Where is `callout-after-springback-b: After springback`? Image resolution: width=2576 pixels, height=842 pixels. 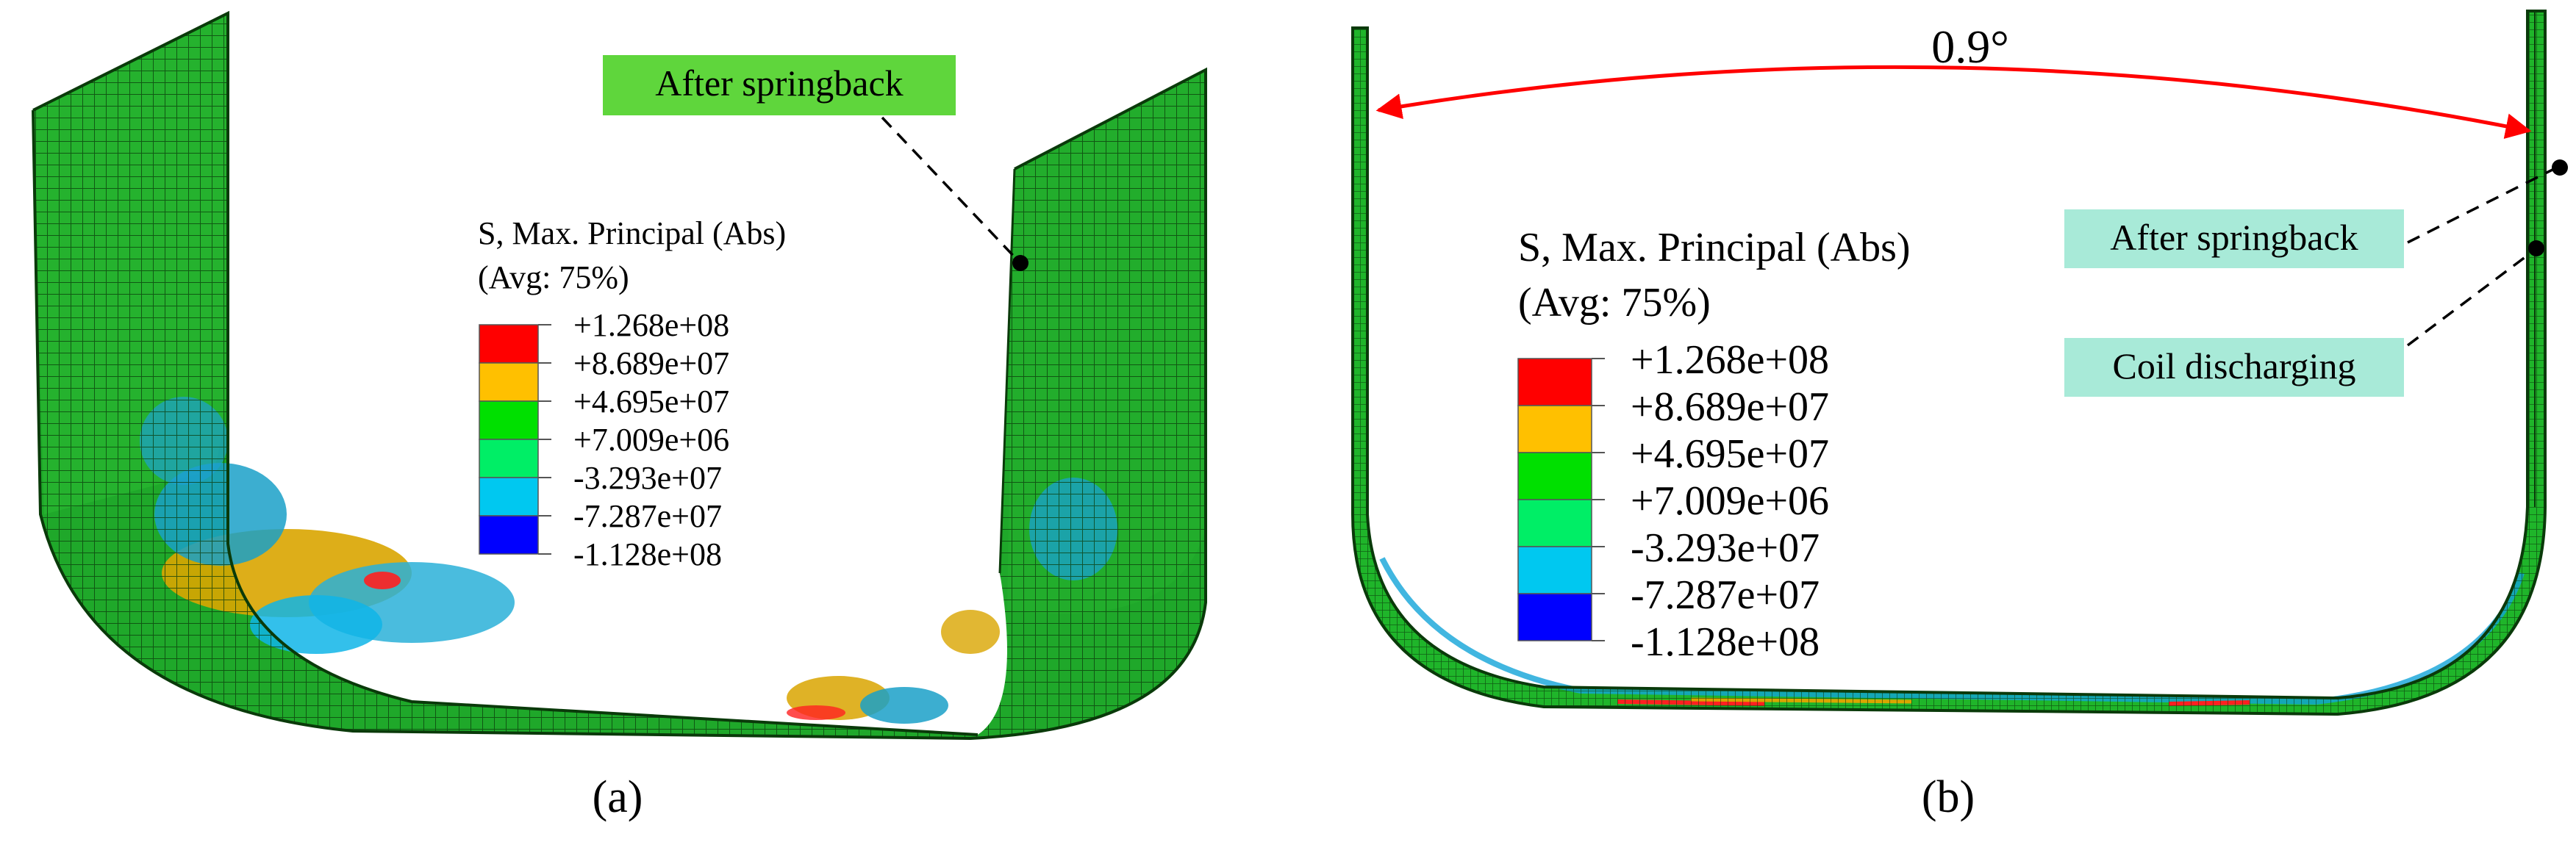 callout-after-springback-b: After springback is located at coordinates (2316, 214).